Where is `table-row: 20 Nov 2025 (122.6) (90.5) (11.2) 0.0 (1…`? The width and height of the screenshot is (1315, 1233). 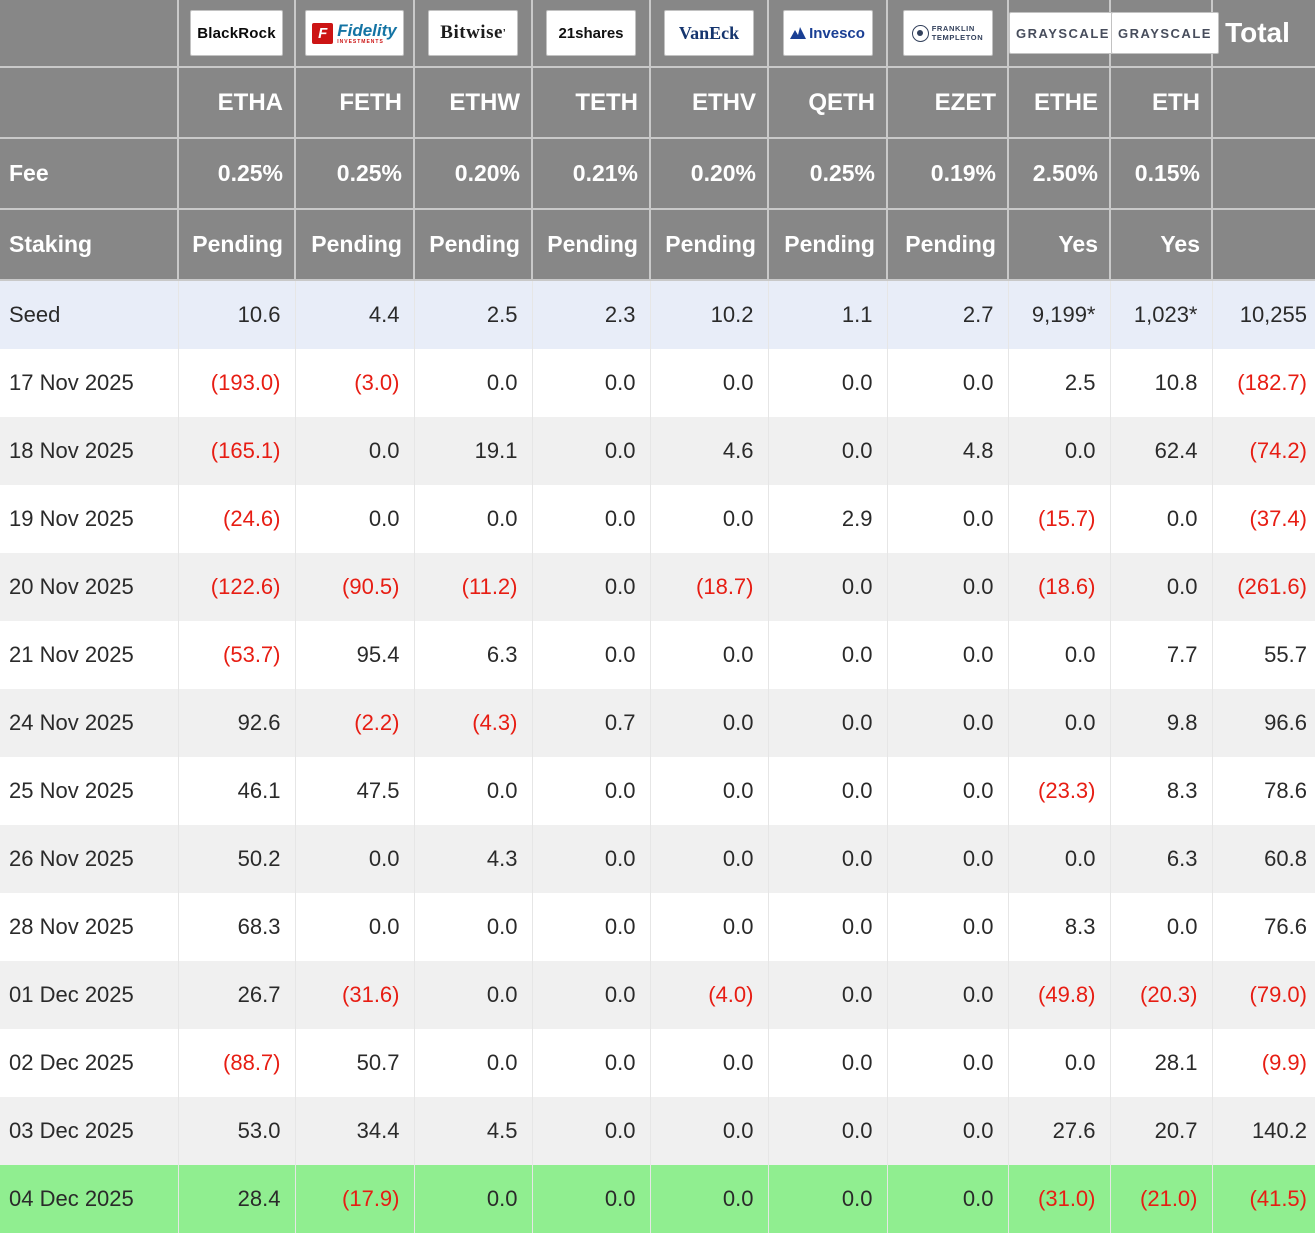 table-row: 20 Nov 2025 (122.6) (90.5) (11.2) 0.0 (1… is located at coordinates (657, 587).